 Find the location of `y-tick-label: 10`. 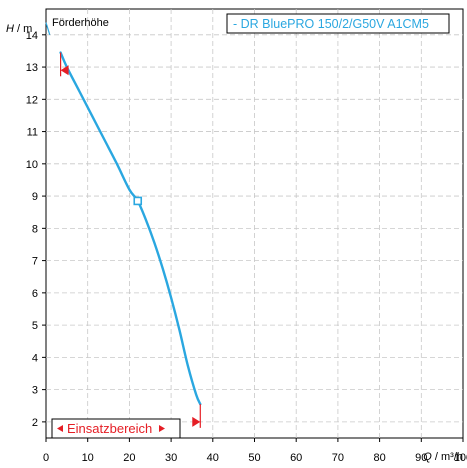

y-tick-label: 10 is located at coordinates (32, 165).